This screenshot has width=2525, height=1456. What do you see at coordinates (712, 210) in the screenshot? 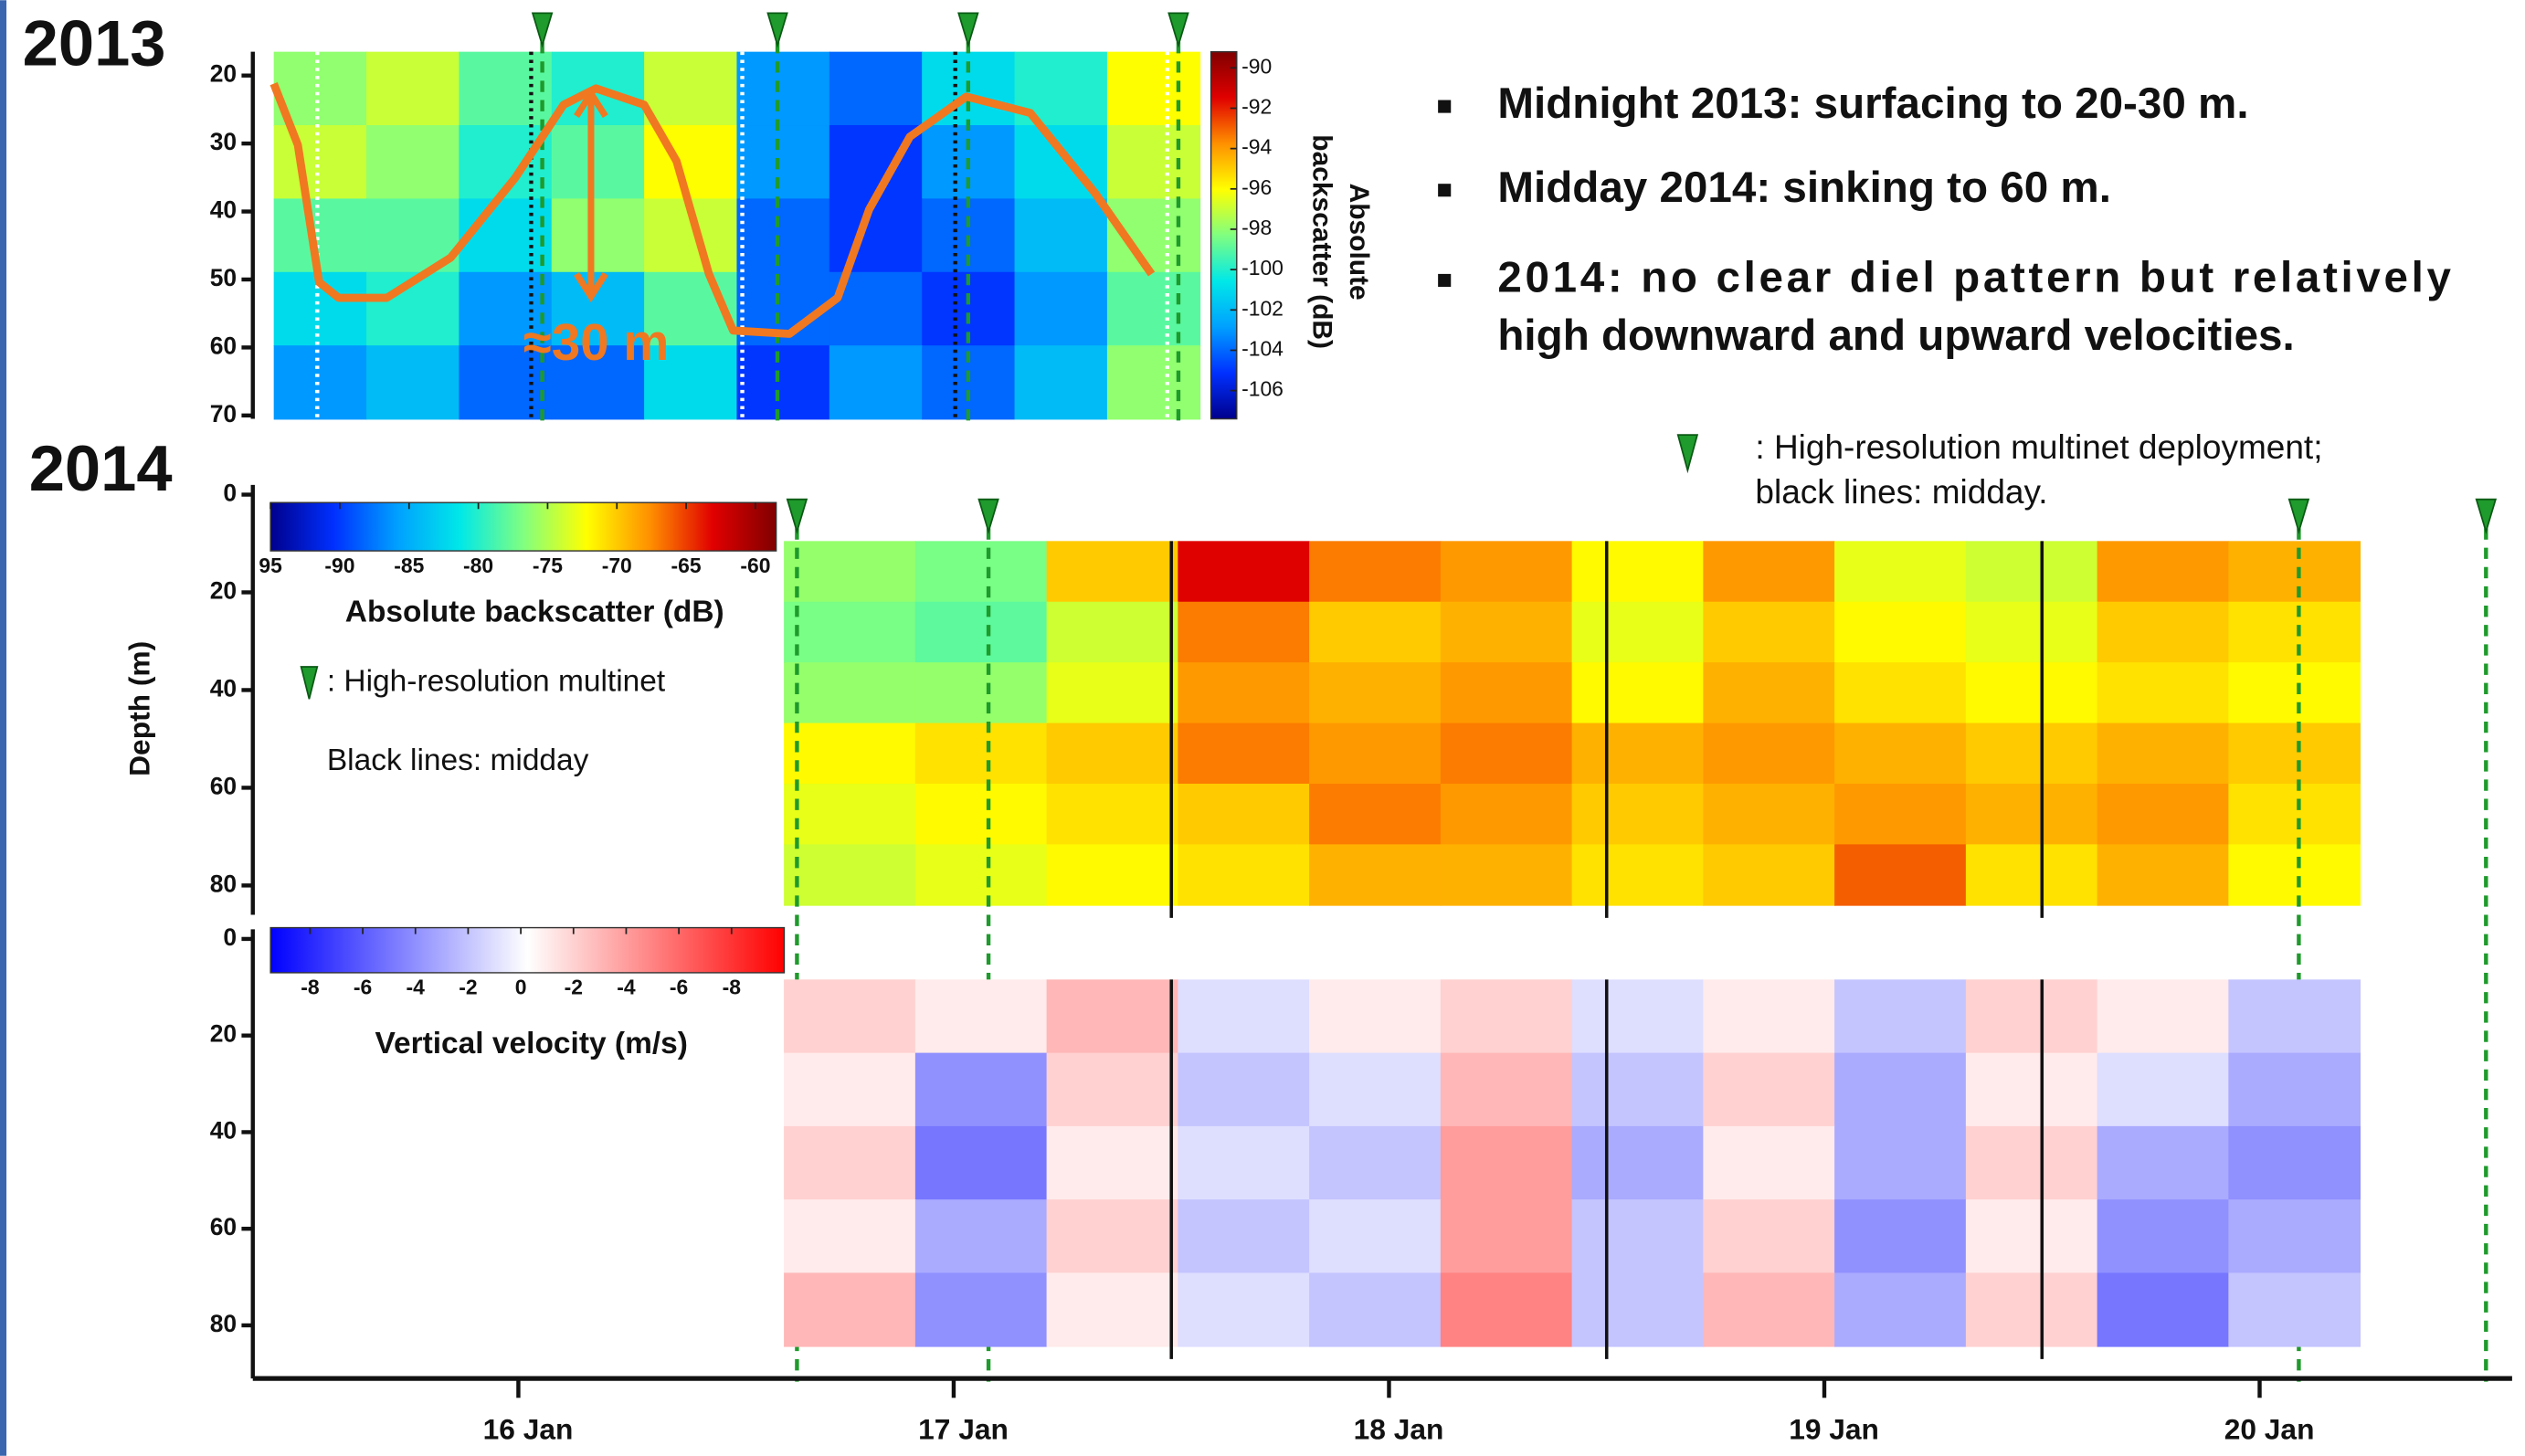
I see `trend-line` at bounding box center [712, 210].